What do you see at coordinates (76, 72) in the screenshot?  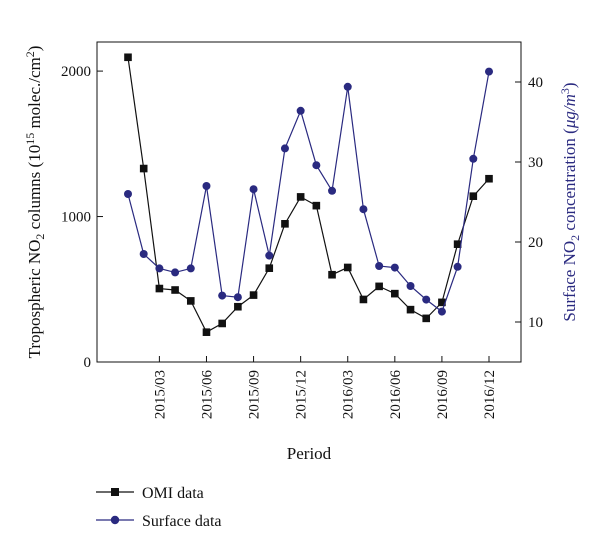 I see `left-tick-label: 2000` at bounding box center [76, 72].